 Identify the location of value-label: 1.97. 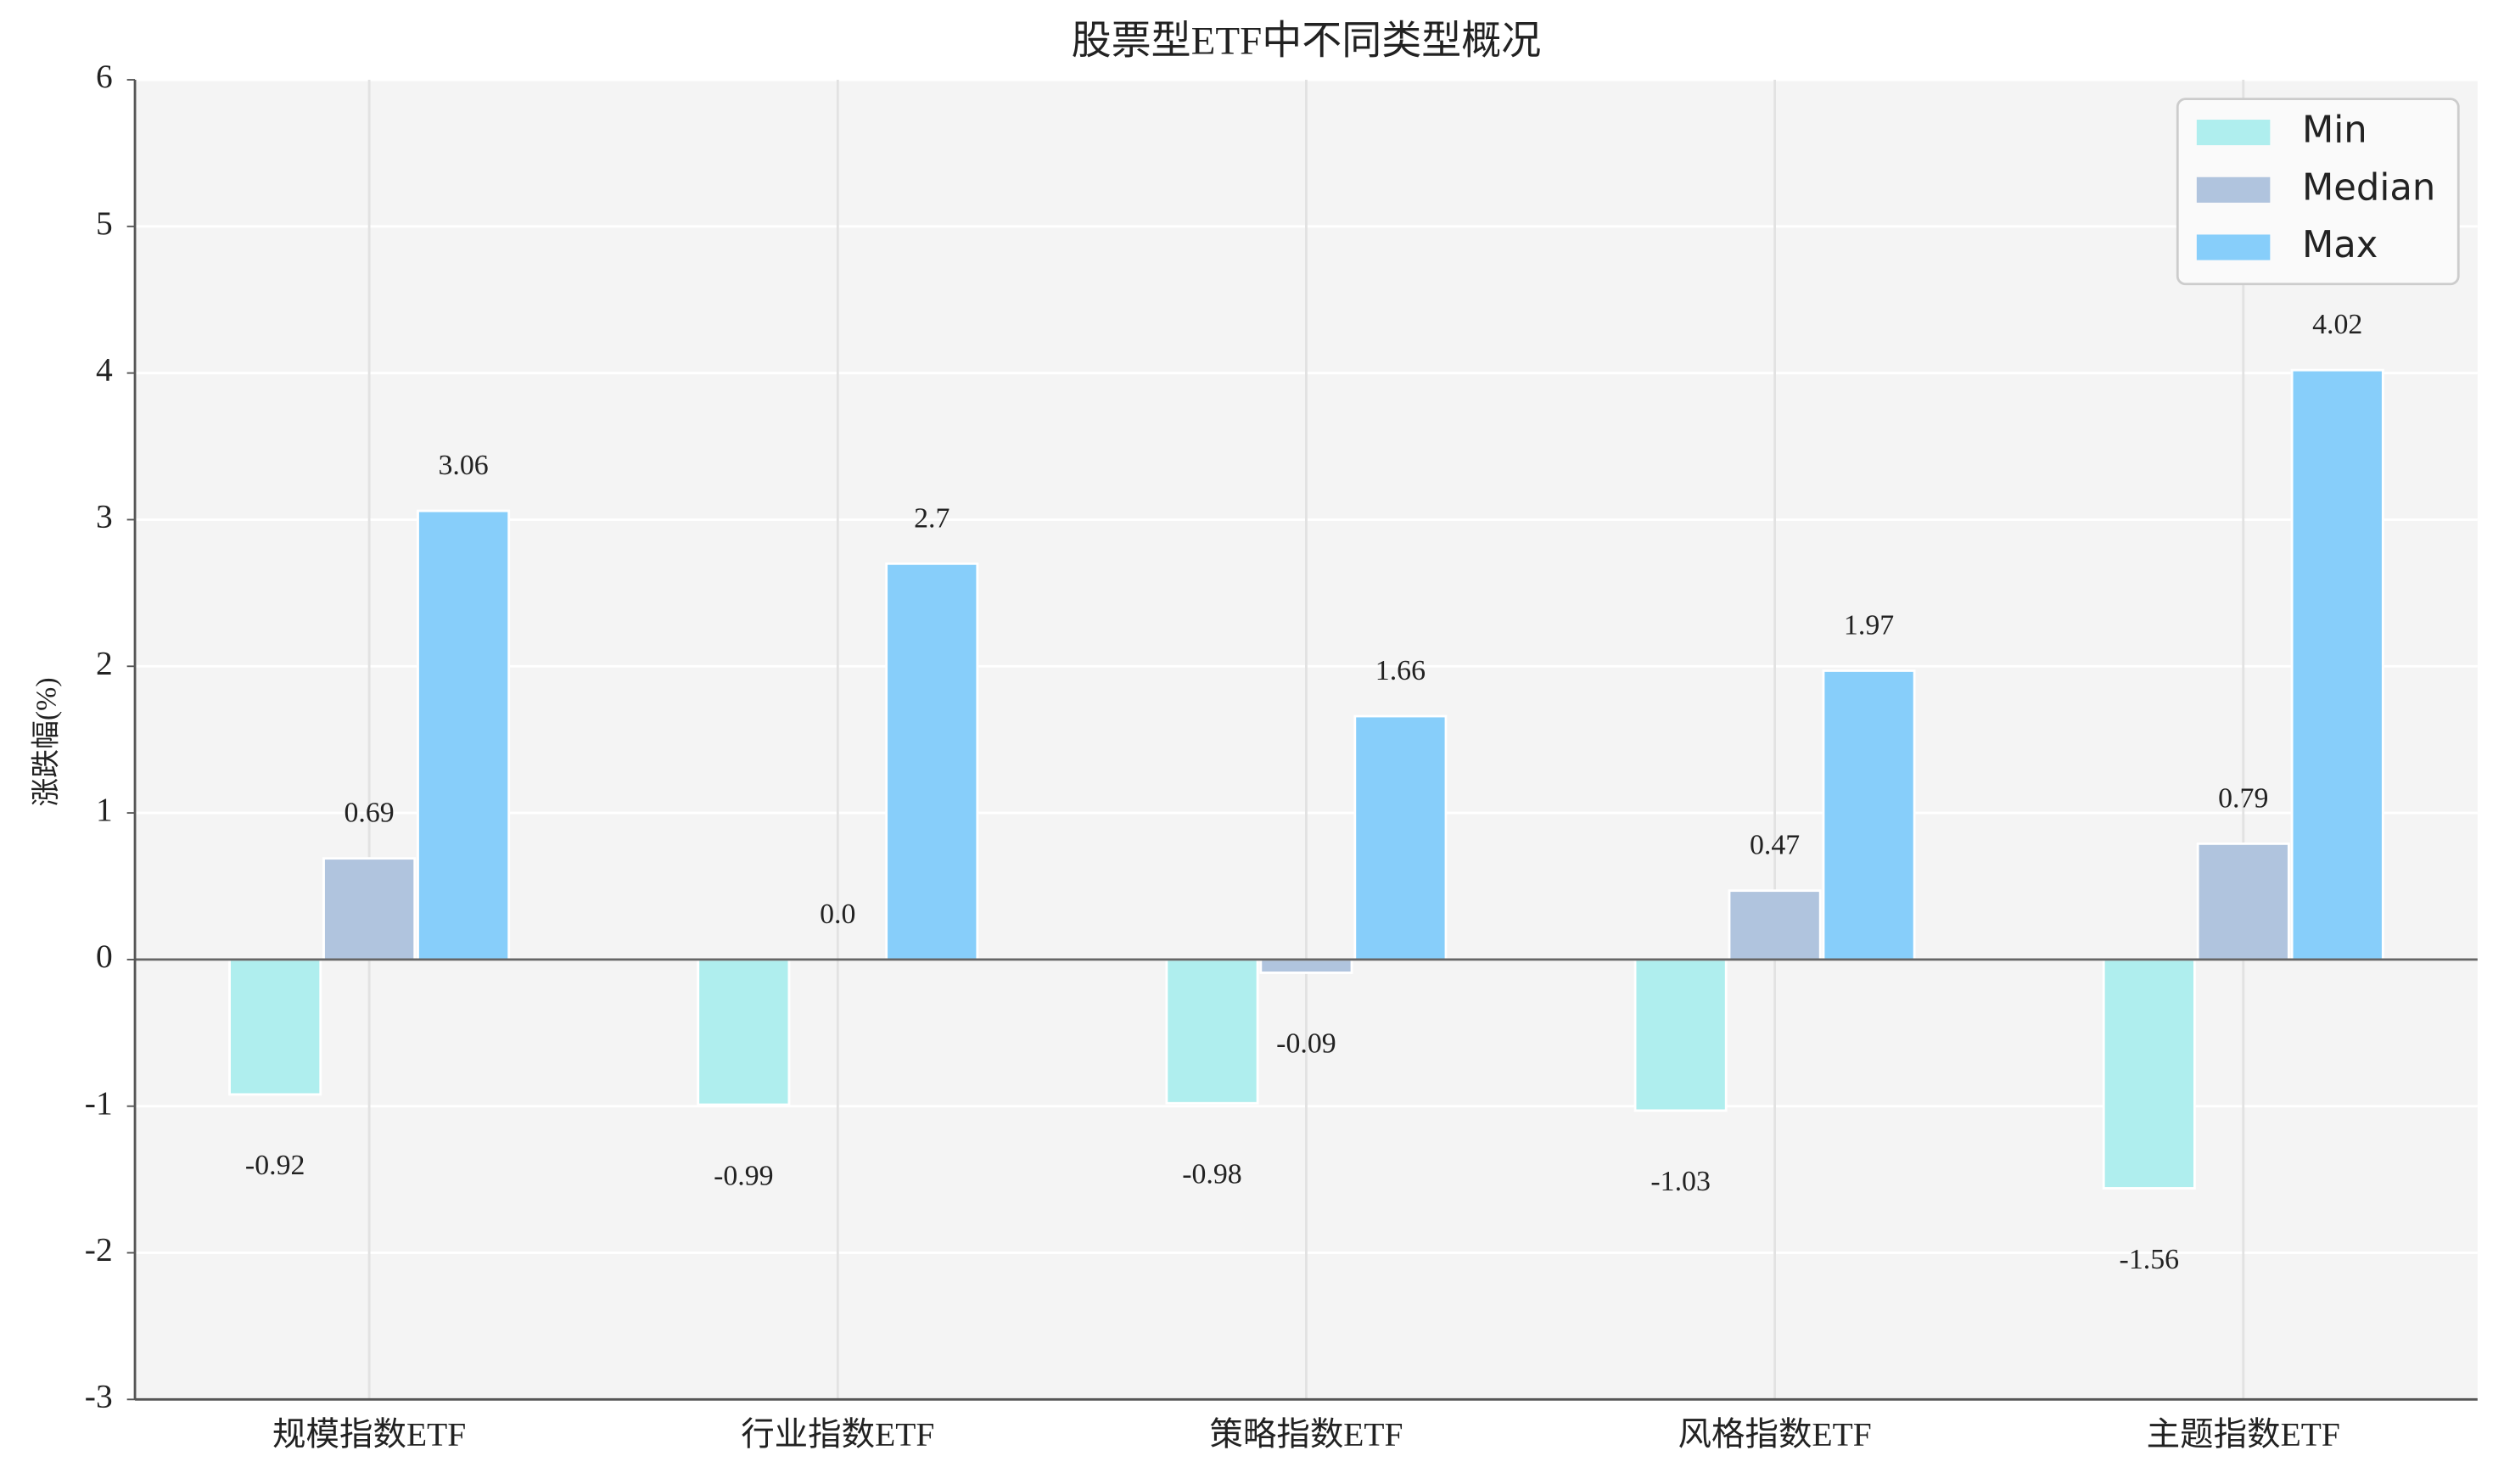
(1869, 625).